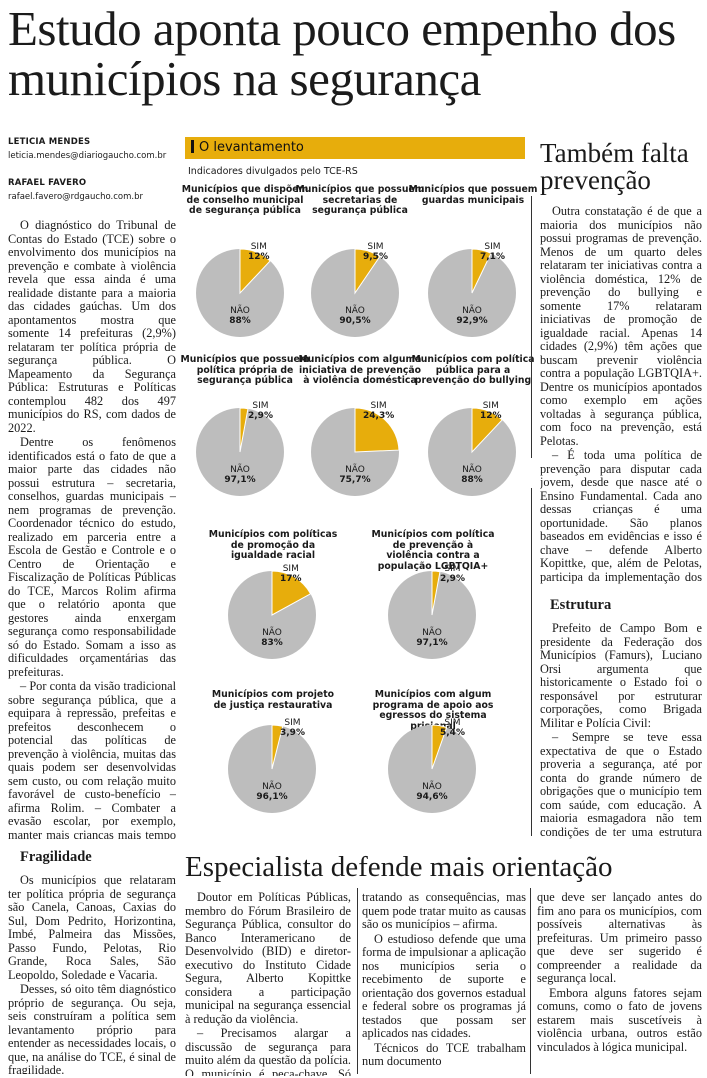  I want to click on pie-label-sim: SIM 3,9%, so click(292, 728).